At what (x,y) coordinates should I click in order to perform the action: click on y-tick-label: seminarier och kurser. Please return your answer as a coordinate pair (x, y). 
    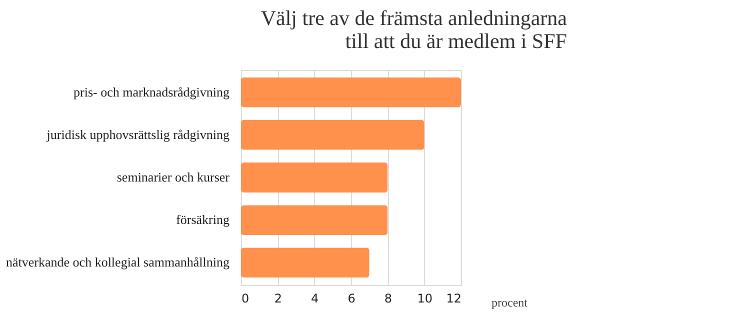
    Looking at the image, I should click on (173, 177).